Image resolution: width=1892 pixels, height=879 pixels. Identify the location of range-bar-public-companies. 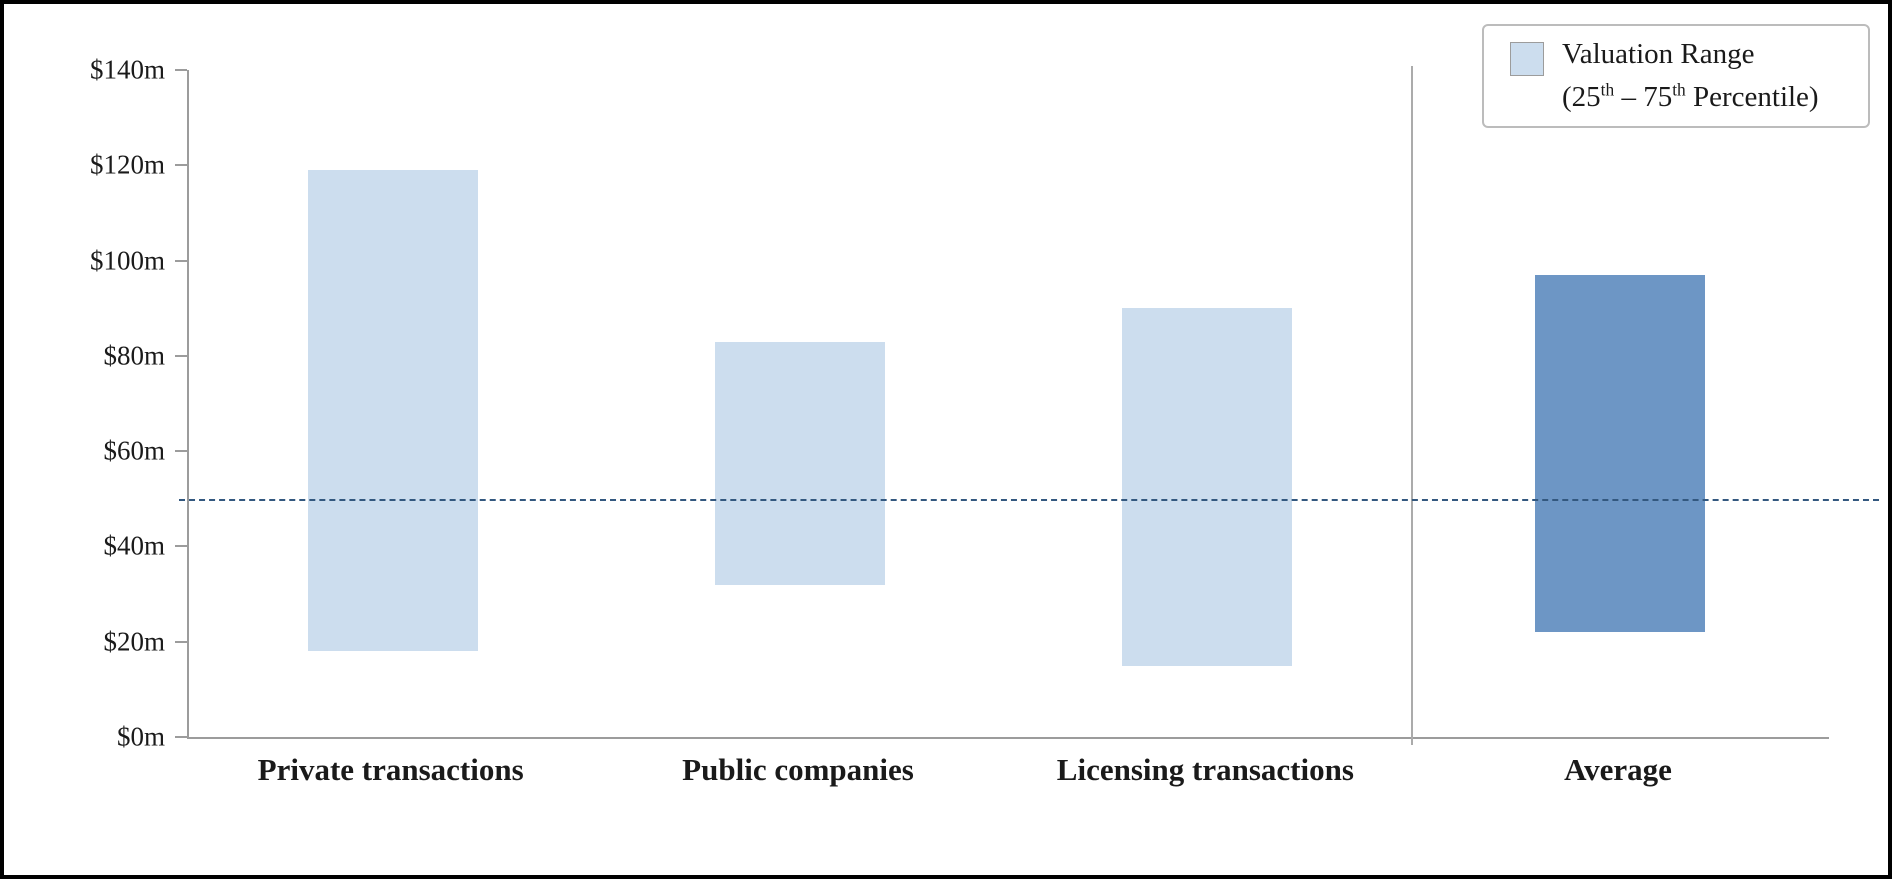
(800, 463).